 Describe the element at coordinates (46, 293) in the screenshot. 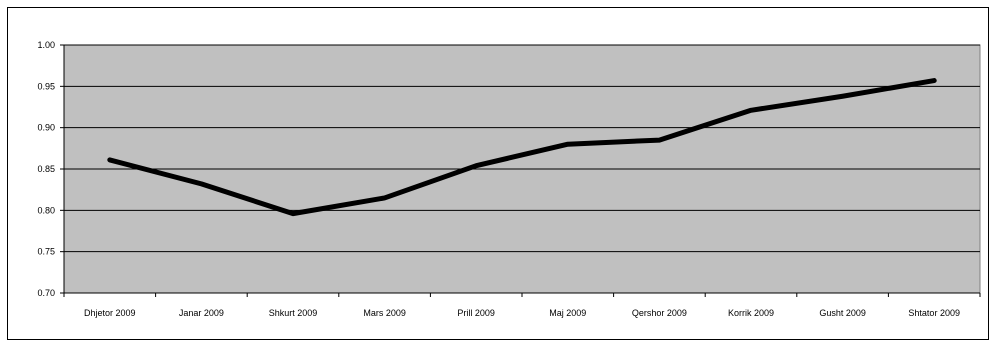

I see `y-tick-label: 0.70` at that location.